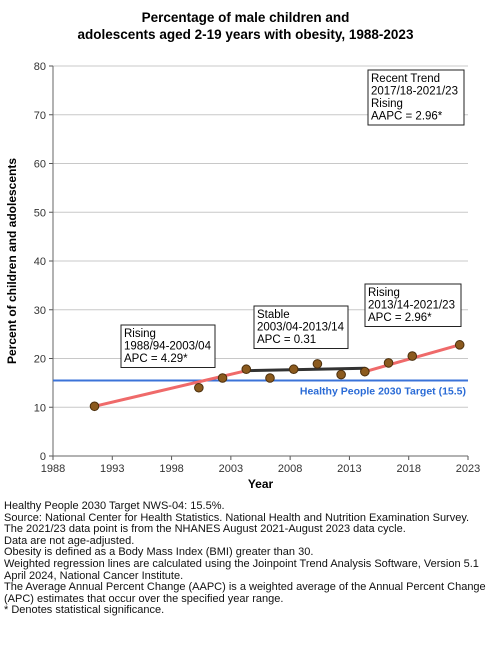 Image resolution: width=491 pixels, height=646 pixels. I want to click on y-tick-label: 40, so click(40, 262).